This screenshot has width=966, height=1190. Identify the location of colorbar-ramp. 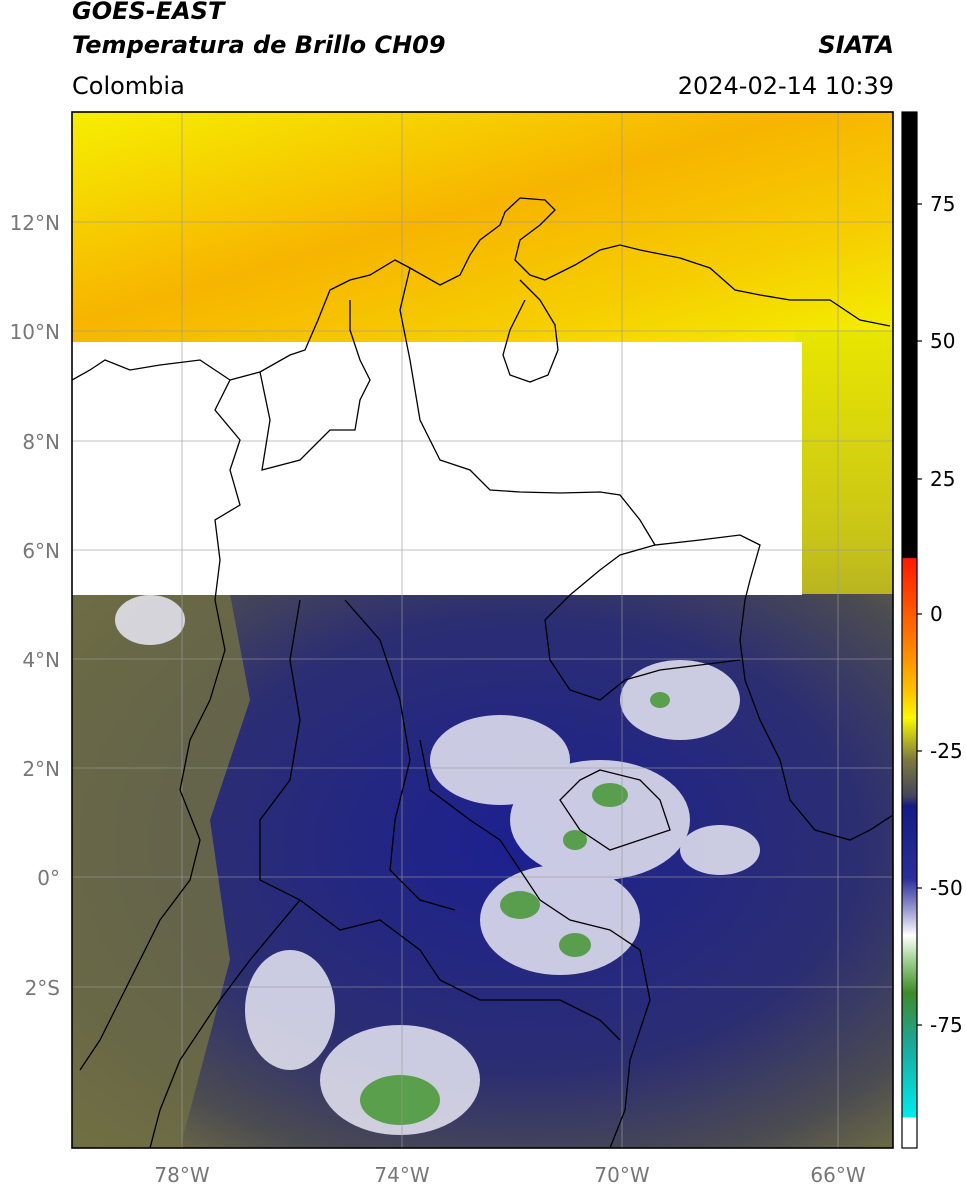
(909, 630).